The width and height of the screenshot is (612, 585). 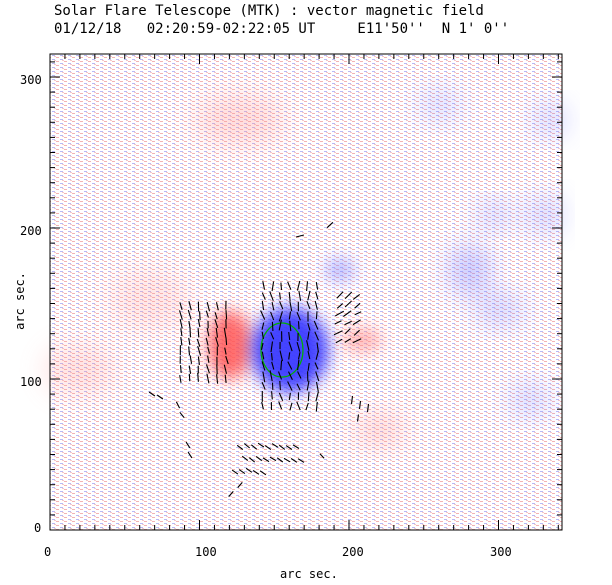 What do you see at coordinates (31, 231) in the screenshot?
I see `y-tick-label: 200` at bounding box center [31, 231].